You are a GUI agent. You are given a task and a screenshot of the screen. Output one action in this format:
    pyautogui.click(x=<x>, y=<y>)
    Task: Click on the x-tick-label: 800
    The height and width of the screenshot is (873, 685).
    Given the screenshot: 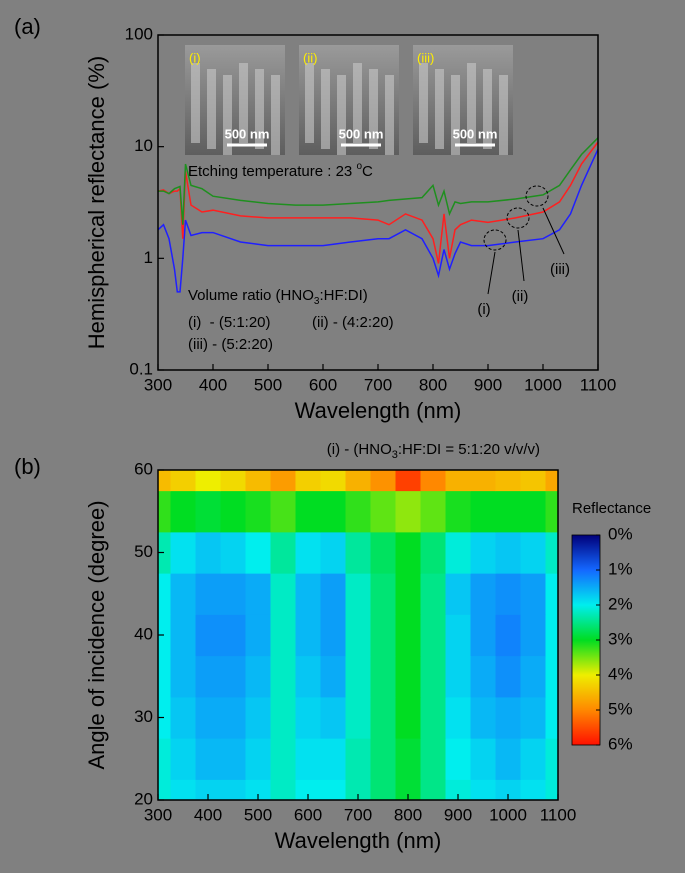 What is the action you would take?
    pyautogui.click(x=408, y=814)
    